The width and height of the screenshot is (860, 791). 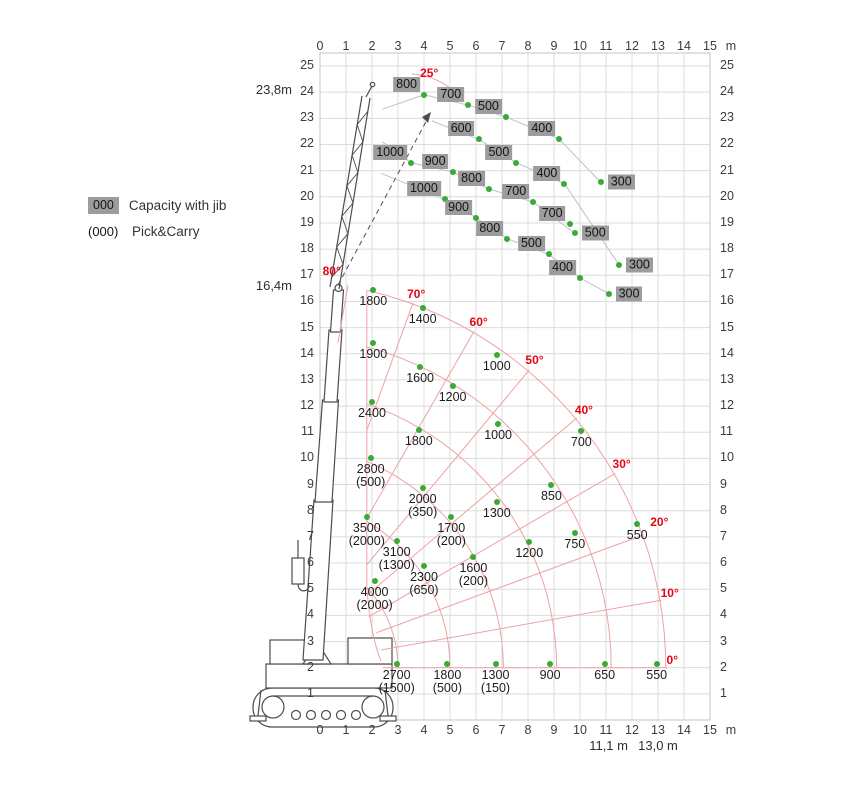 What do you see at coordinates (307, 91) in the screenshot?
I see `axis-tick-left: 24` at bounding box center [307, 91].